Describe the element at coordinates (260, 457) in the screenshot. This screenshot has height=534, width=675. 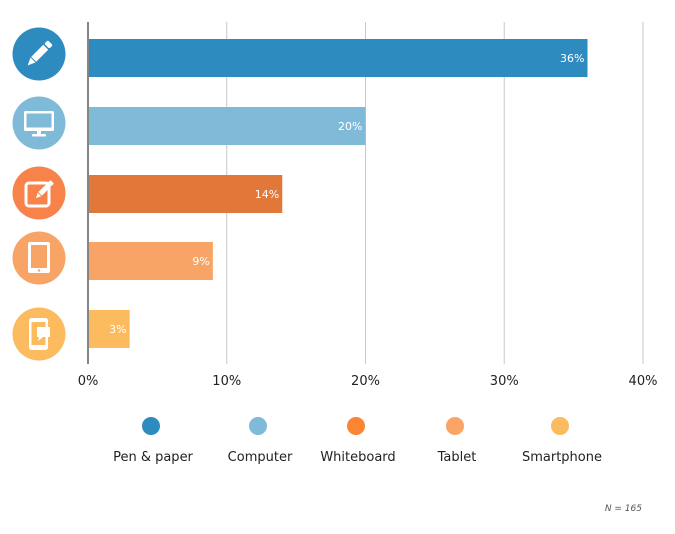
I see `legend-label: Computer` at that location.